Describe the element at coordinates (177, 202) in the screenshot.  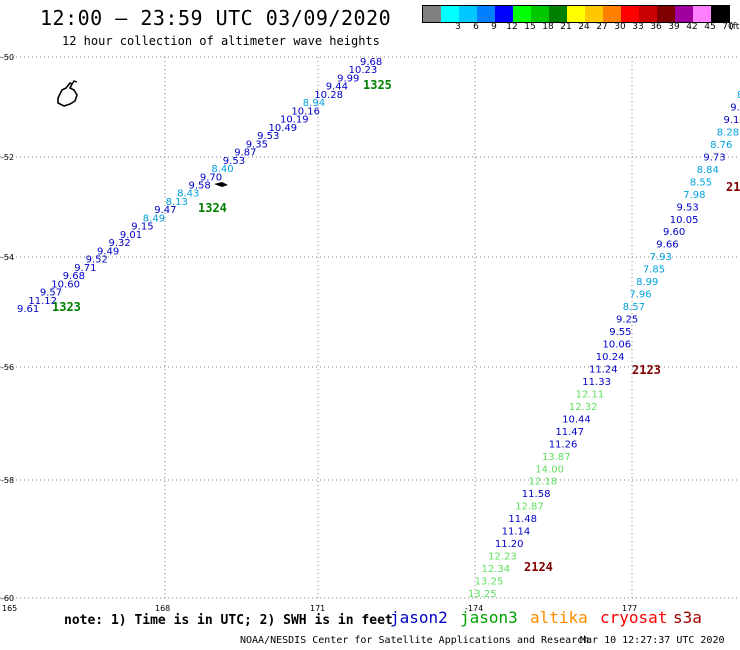
I see `wave-height-label: 8.13` at that location.